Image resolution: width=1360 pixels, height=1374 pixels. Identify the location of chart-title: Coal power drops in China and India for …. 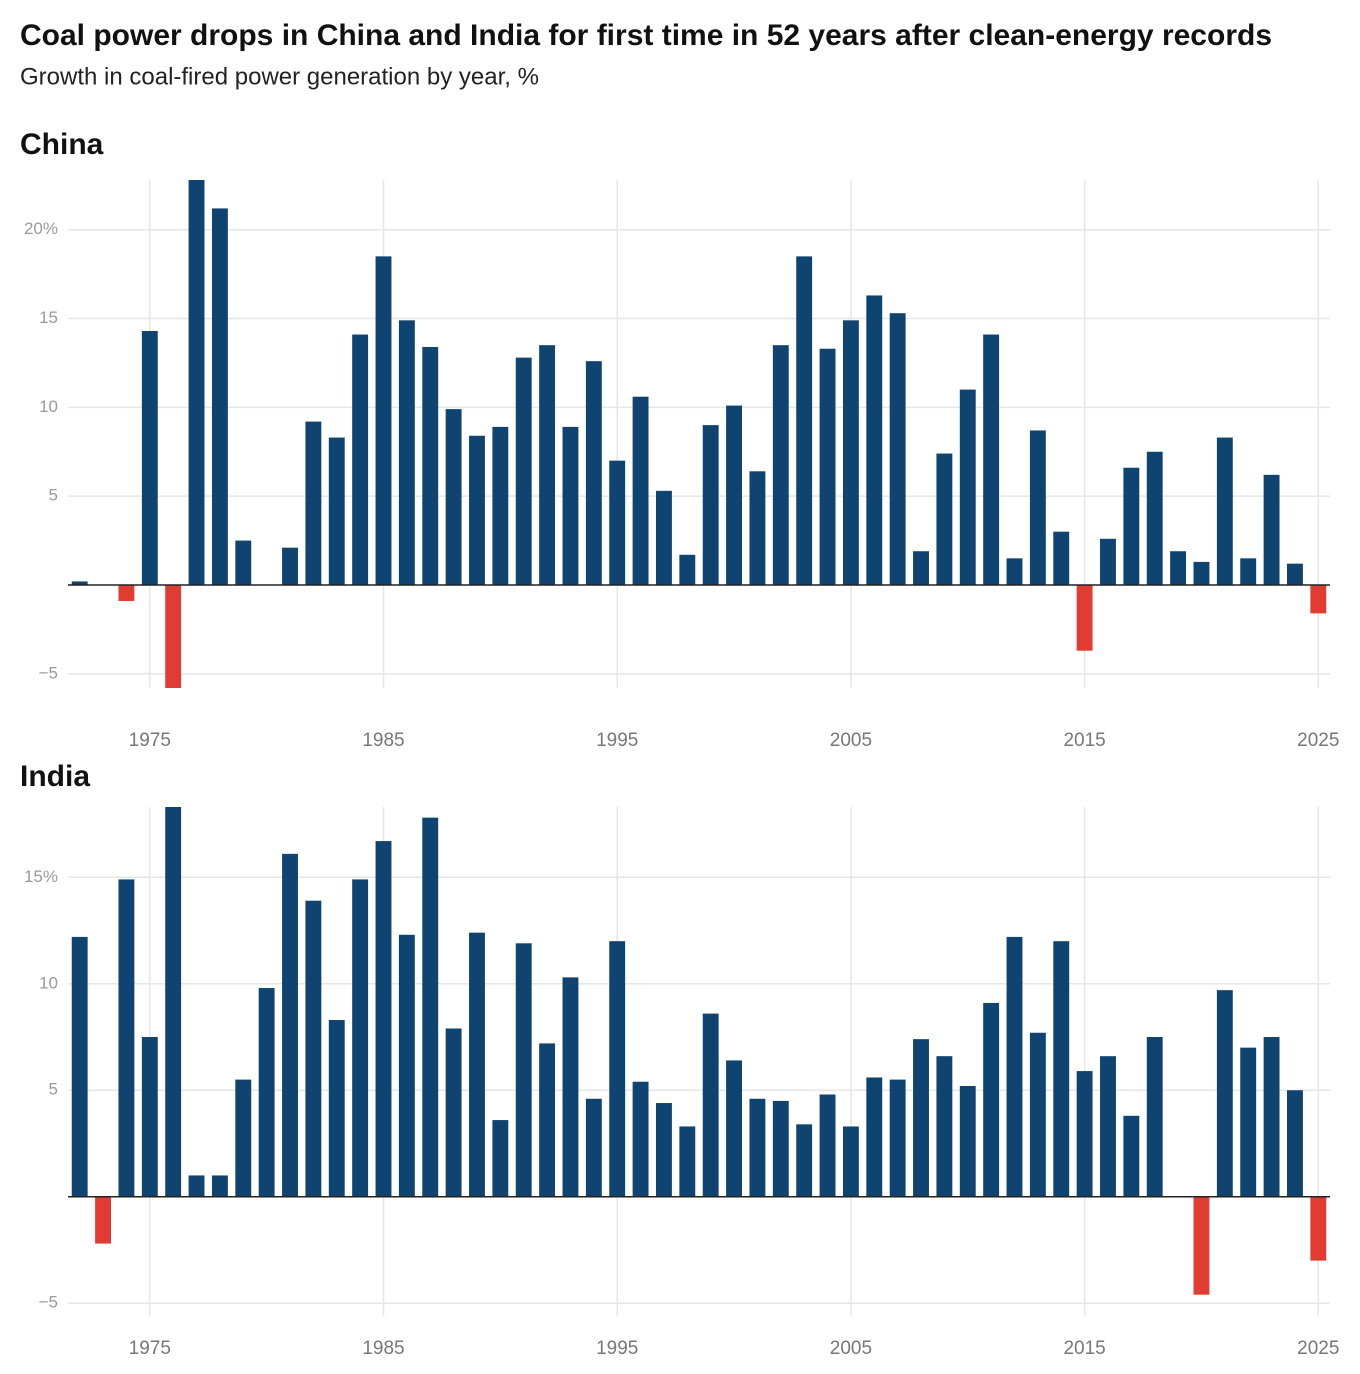
(646, 35).